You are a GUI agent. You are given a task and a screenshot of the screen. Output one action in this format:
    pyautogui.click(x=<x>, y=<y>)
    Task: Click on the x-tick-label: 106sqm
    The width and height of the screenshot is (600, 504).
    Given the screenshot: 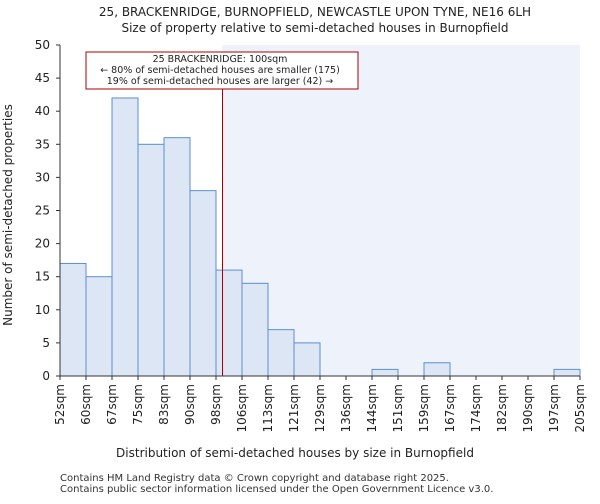 What is the action you would take?
    pyautogui.click(x=242, y=408)
    